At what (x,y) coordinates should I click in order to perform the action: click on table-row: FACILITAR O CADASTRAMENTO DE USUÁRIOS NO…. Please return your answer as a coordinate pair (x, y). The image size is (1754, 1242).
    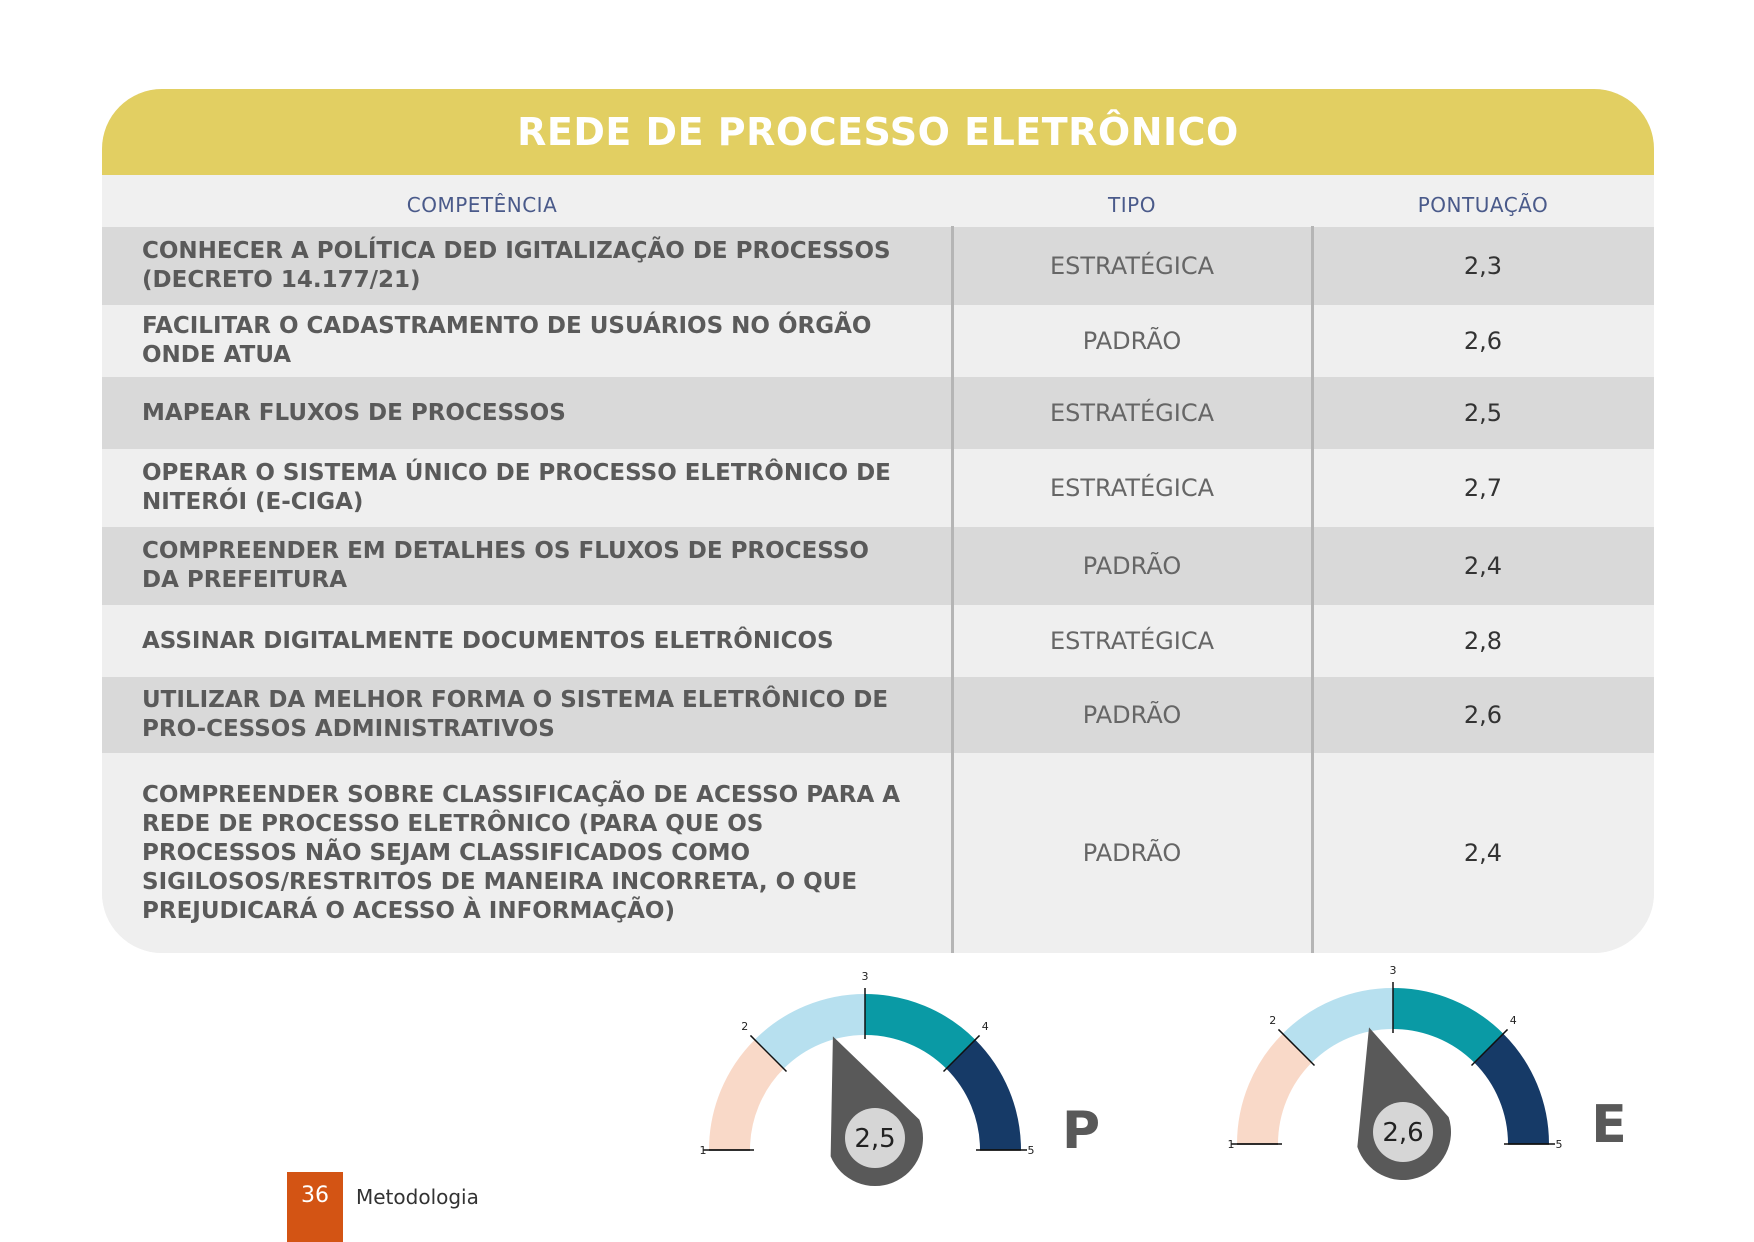
    Looking at the image, I should click on (878, 341).